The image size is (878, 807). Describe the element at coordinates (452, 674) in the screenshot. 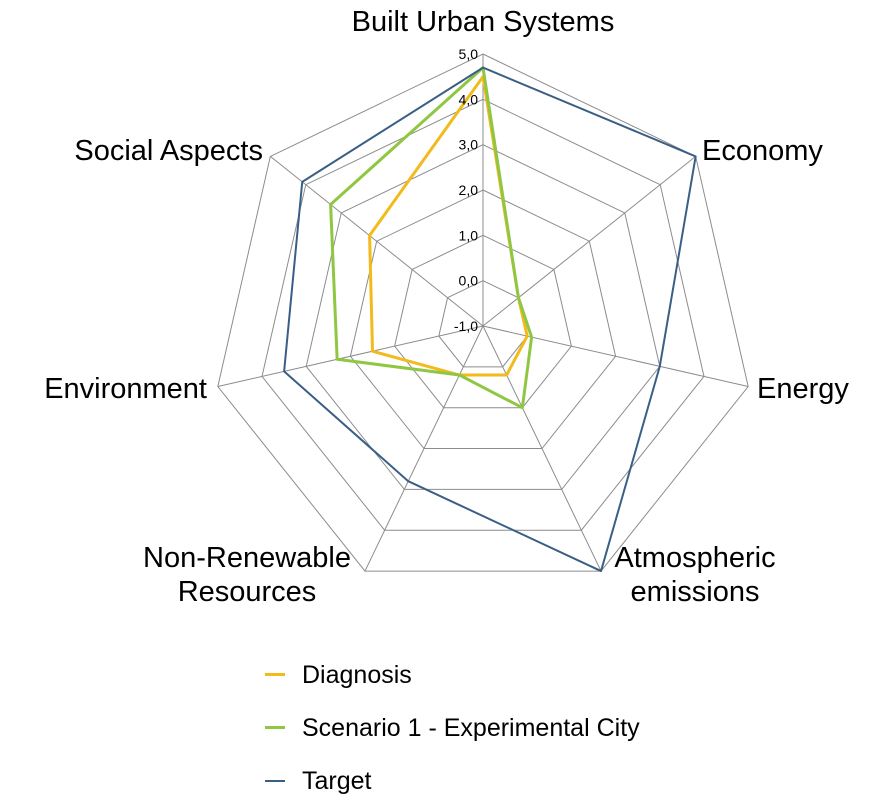

I see `legend-item-diagnosis: Diagnosis` at that location.